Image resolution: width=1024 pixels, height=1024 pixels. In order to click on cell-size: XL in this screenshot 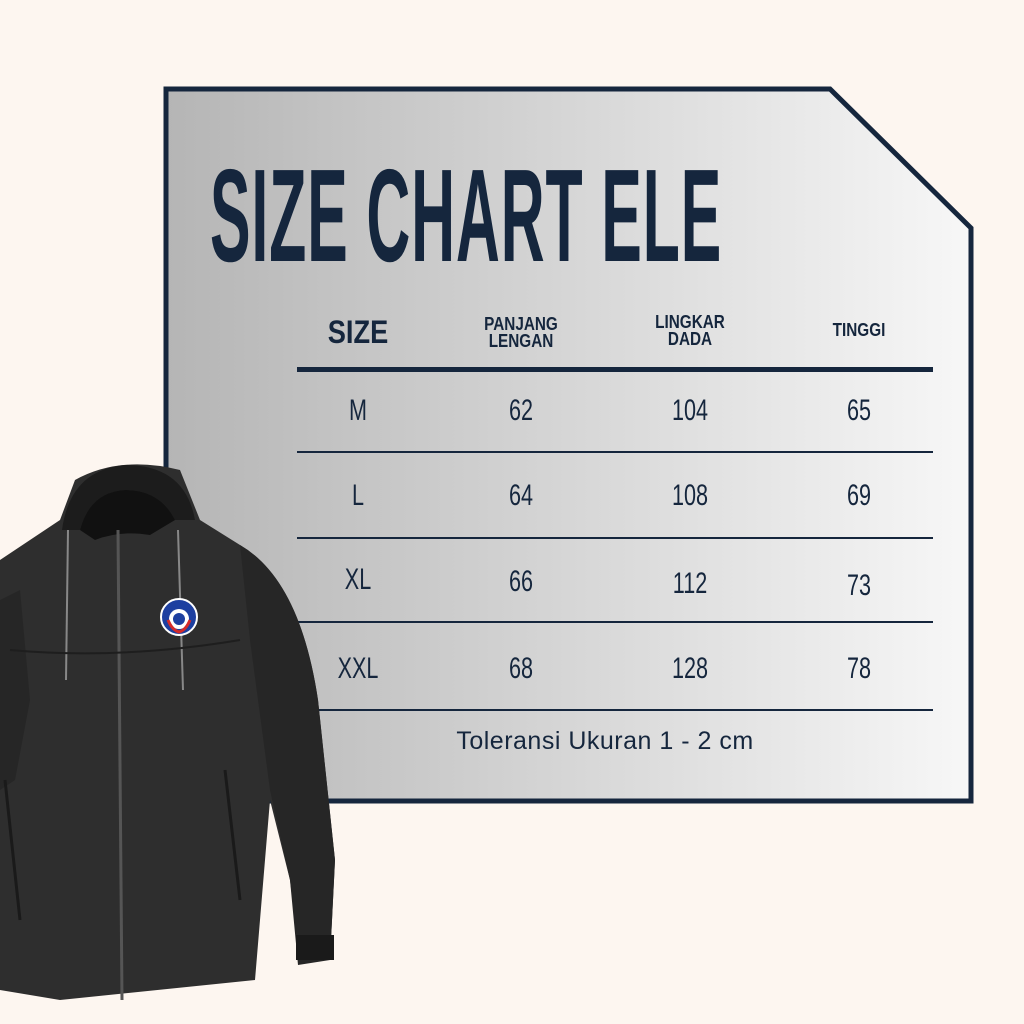, I will do `click(358, 579)`.